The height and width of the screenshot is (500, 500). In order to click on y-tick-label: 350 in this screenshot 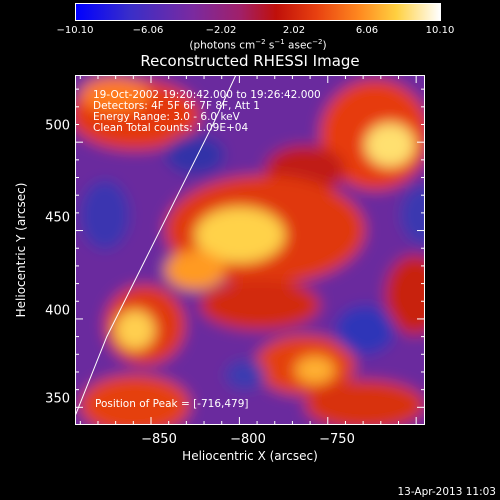, I will do `click(57, 399)`.